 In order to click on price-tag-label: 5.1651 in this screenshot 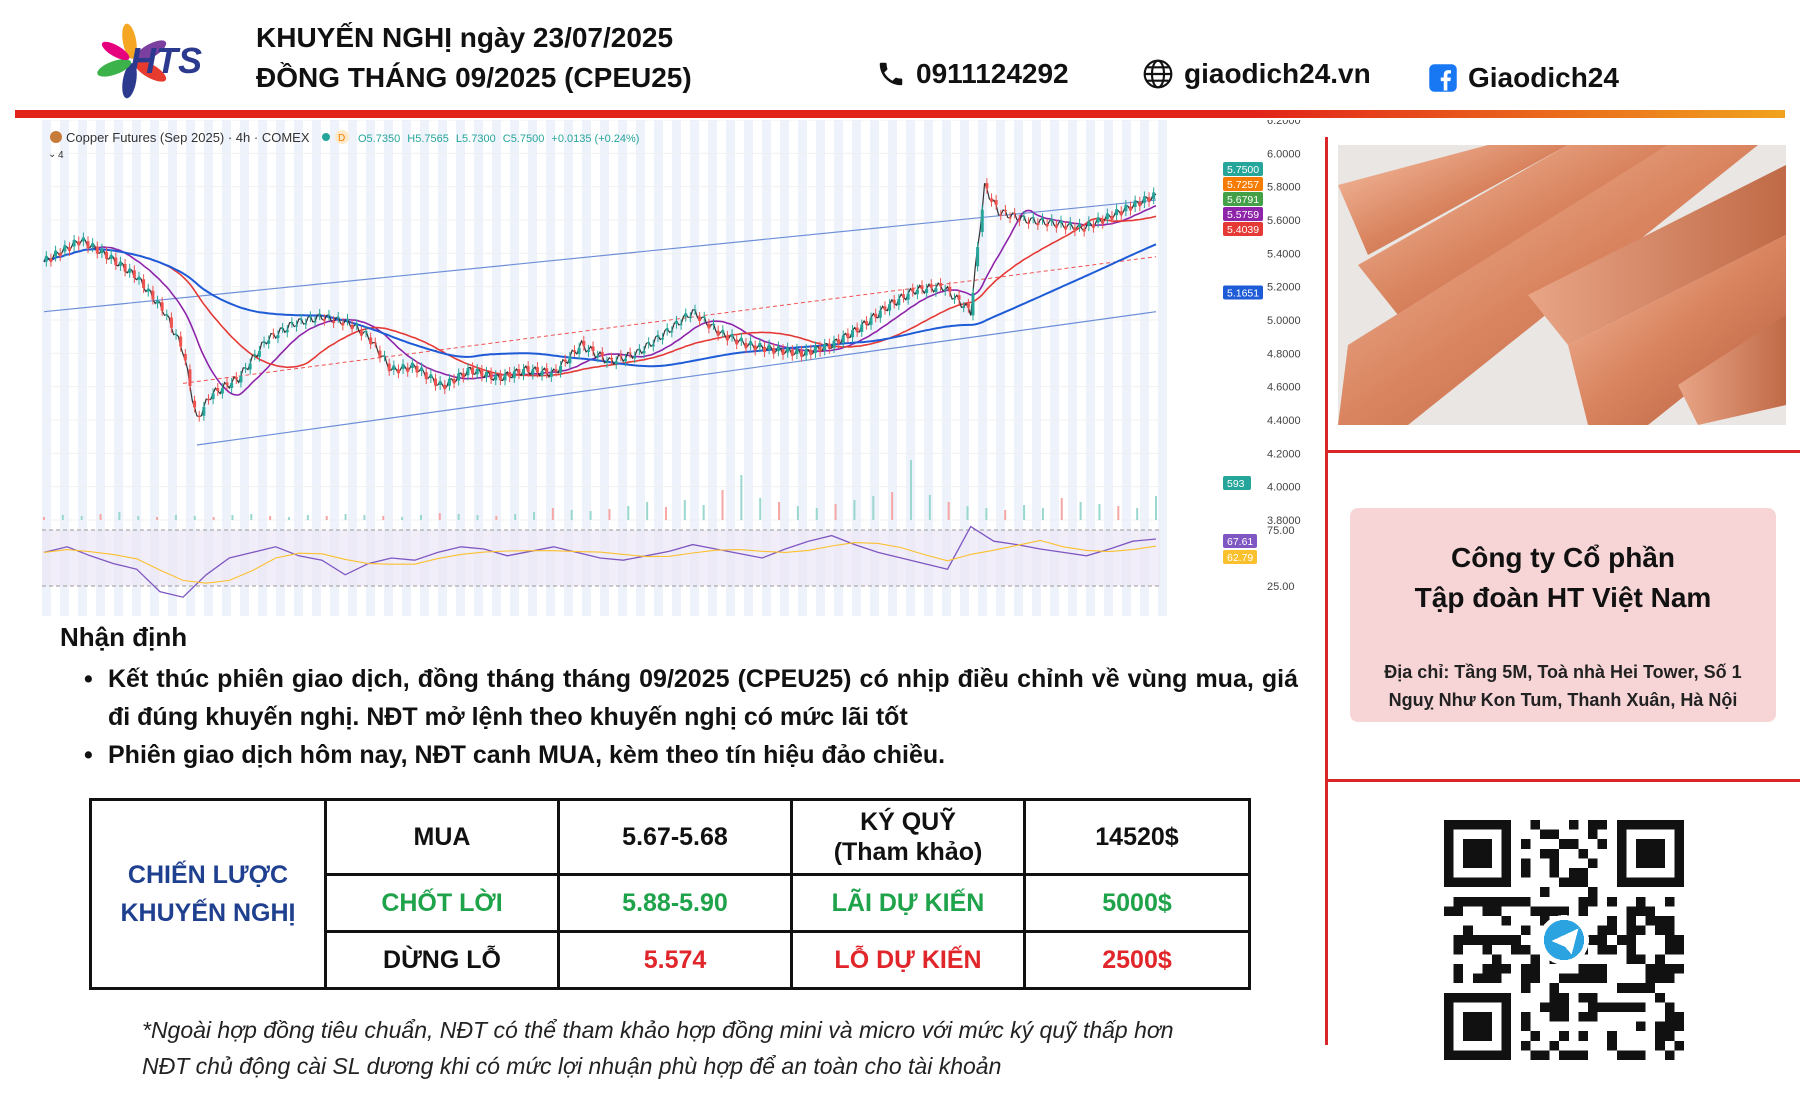, I will do `click(1243, 293)`.